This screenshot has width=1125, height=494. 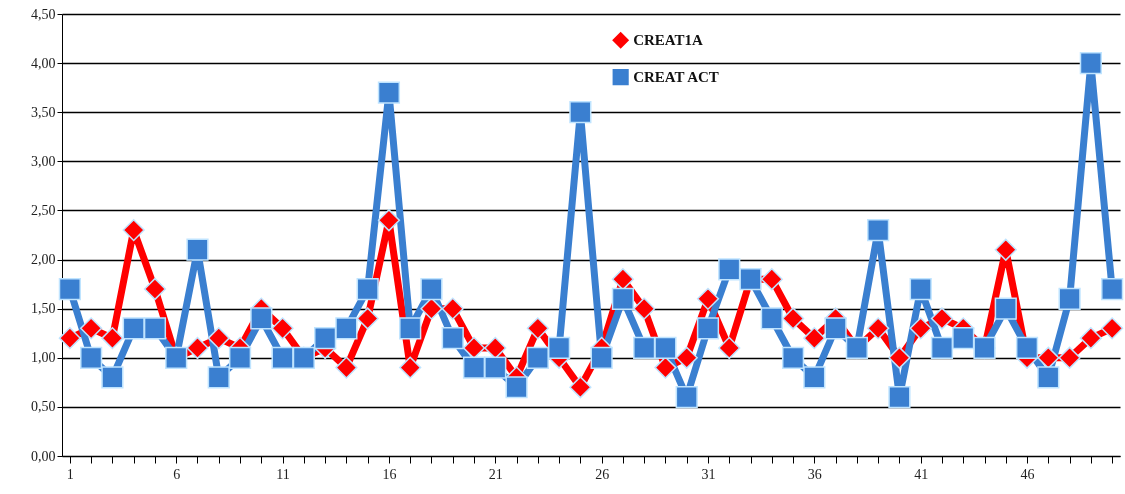 I want to click on y-tick-label: 3,00, so click(x=43, y=161).